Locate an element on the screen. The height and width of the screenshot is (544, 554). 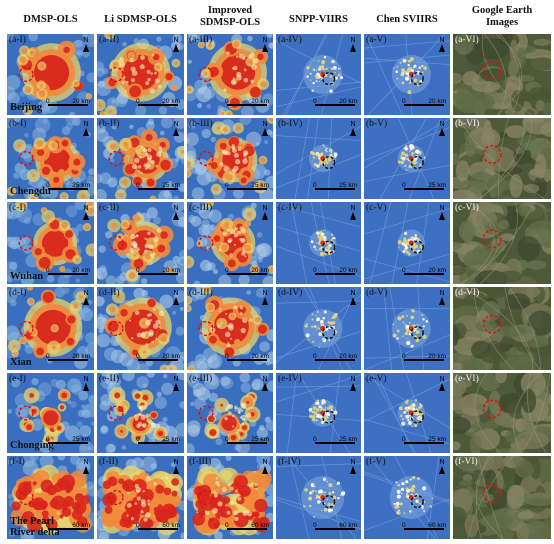
panel-label: (c-I) is located at coordinates (17, 208).